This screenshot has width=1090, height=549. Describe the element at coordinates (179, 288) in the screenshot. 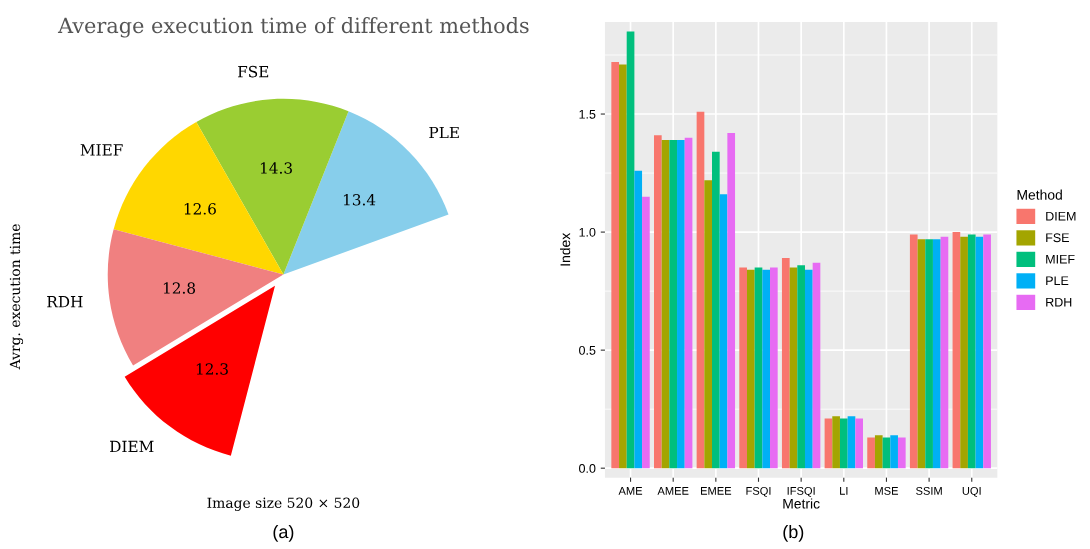

I see `data-label: 12.8` at that location.